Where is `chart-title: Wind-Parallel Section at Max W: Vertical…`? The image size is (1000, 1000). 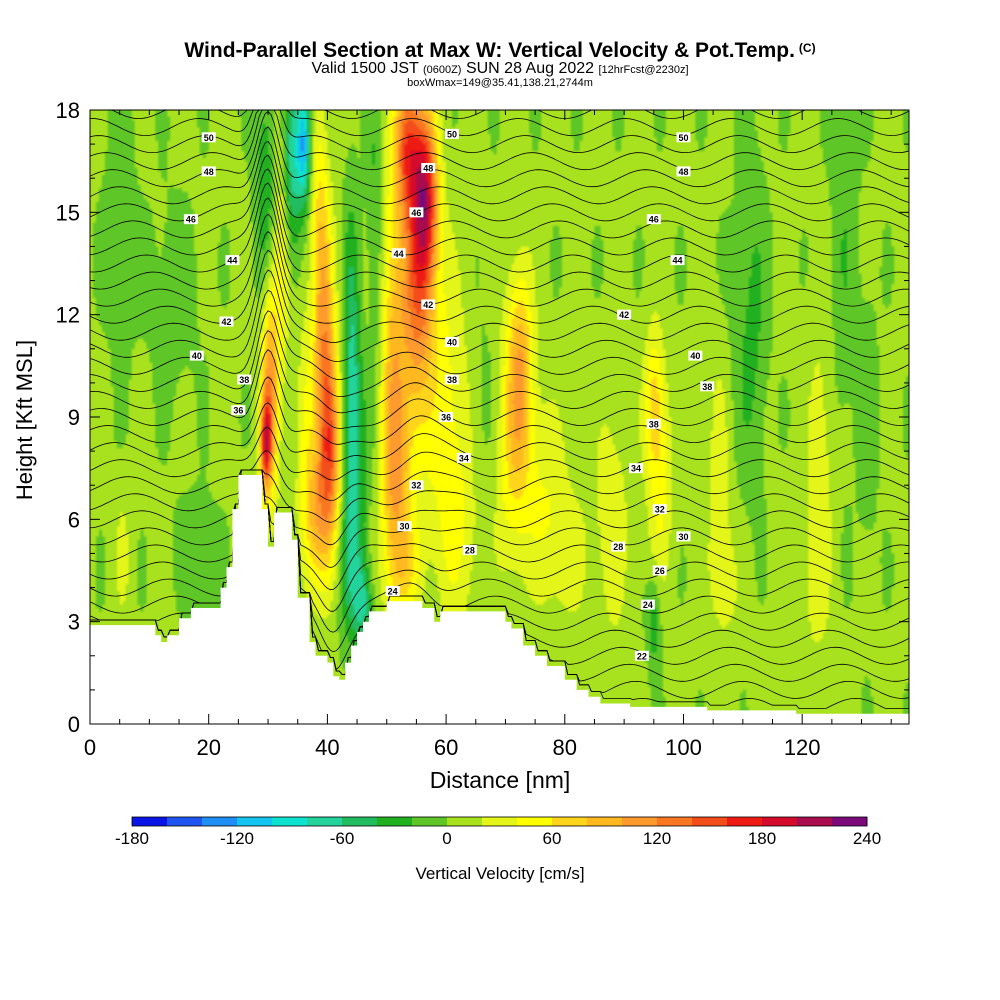 chart-title: Wind-Parallel Section at Max W: Vertical… is located at coordinates (500, 50).